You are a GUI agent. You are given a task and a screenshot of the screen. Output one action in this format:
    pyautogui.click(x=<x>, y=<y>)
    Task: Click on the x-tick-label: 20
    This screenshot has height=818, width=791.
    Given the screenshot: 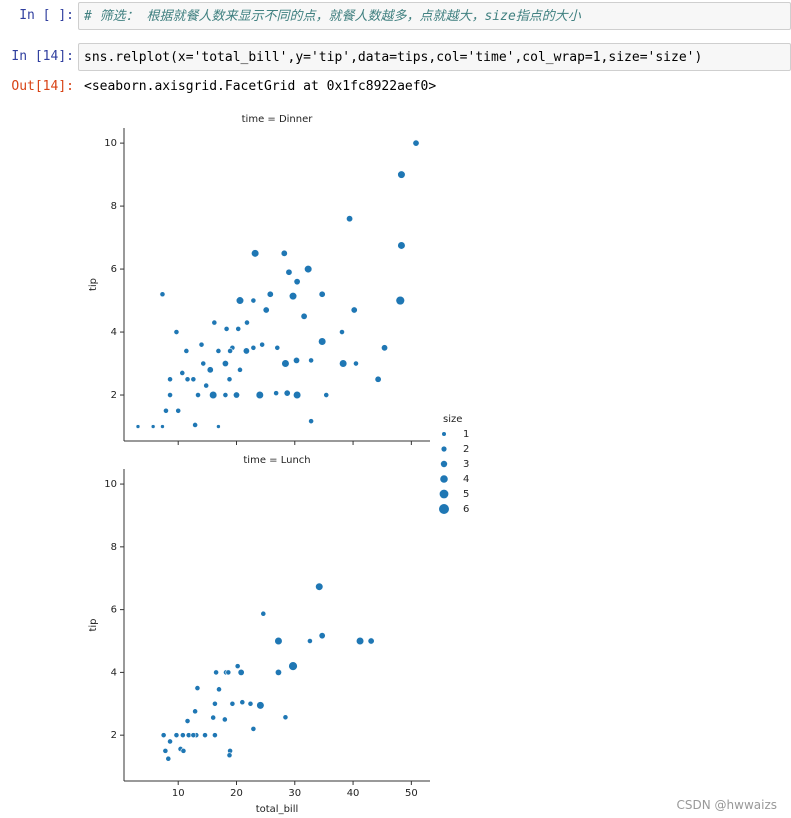 What is the action you would take?
    pyautogui.click(x=236, y=793)
    